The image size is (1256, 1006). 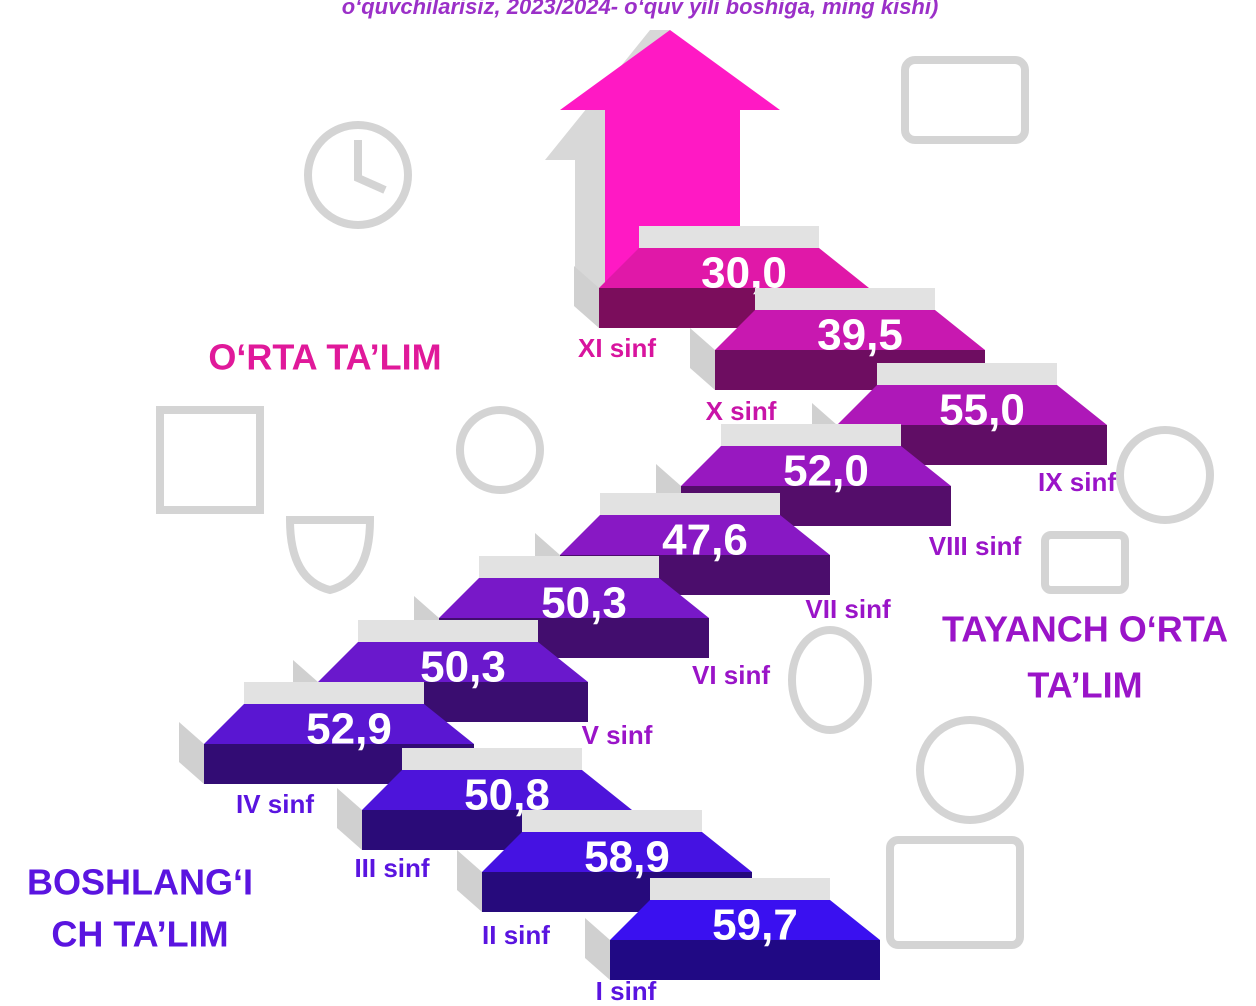 What do you see at coordinates (617, 348) in the screenshot?
I see `grade-label: XI sinf` at bounding box center [617, 348].